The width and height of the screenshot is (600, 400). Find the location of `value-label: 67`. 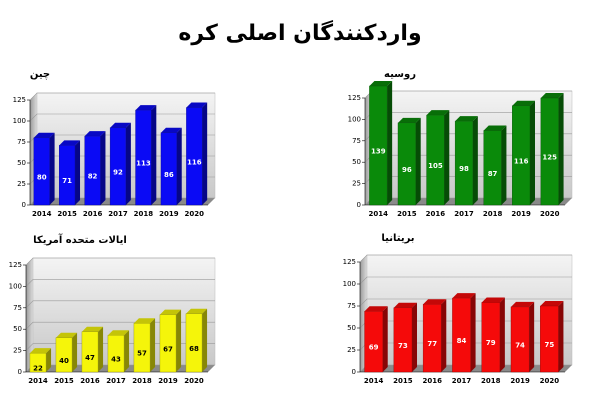

value-label: 67 is located at coordinates (168, 349).